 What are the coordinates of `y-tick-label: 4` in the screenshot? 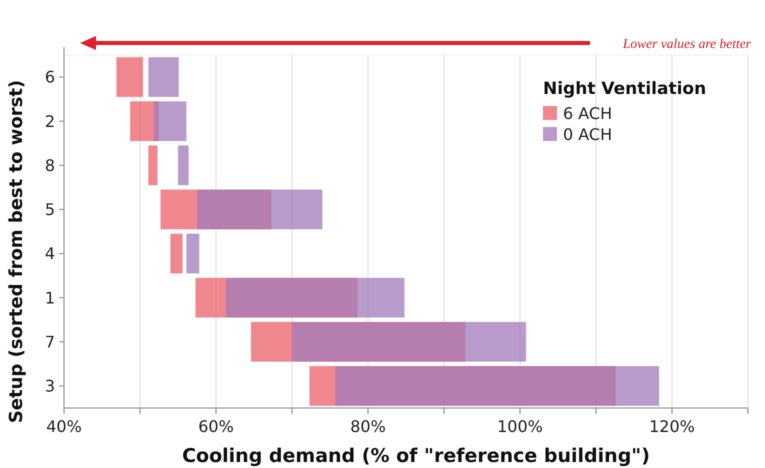 It's located at (49, 254).